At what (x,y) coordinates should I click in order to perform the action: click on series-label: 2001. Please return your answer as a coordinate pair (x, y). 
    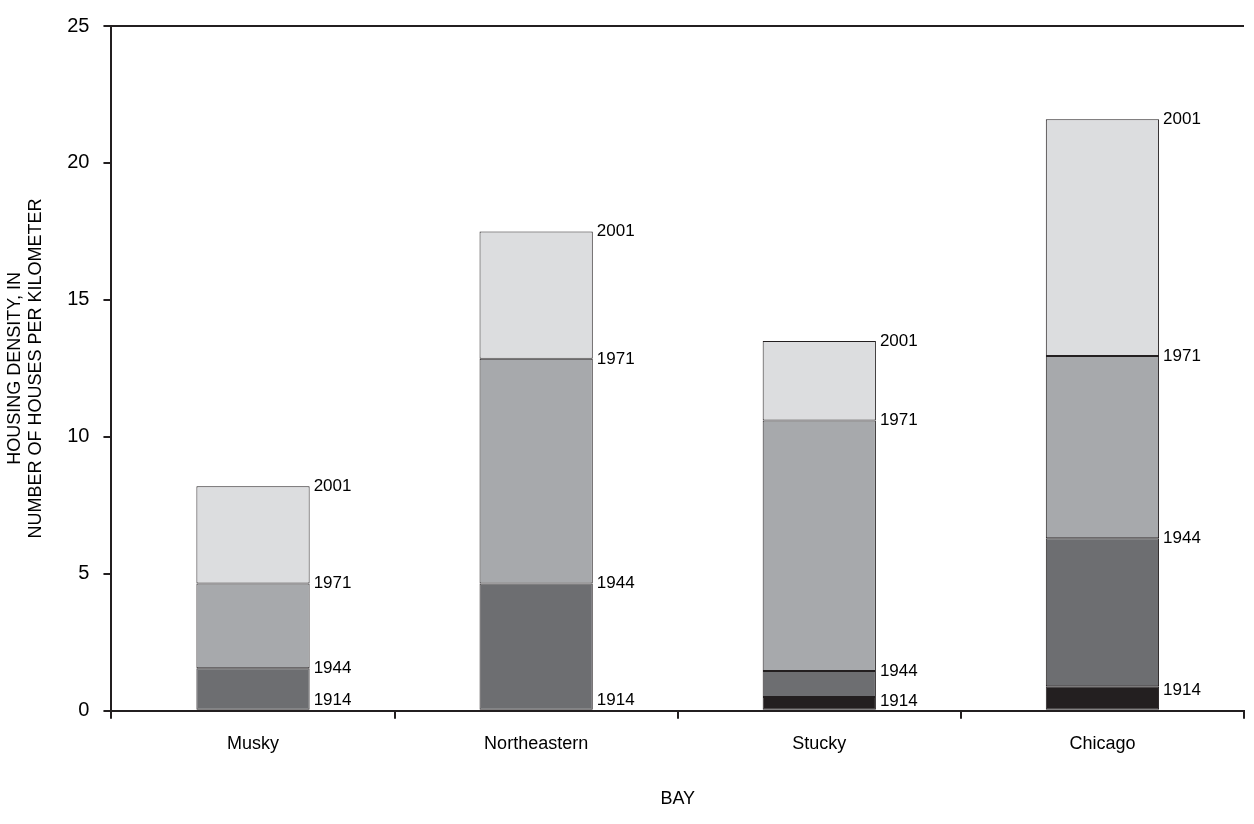
    Looking at the image, I should click on (332, 485).